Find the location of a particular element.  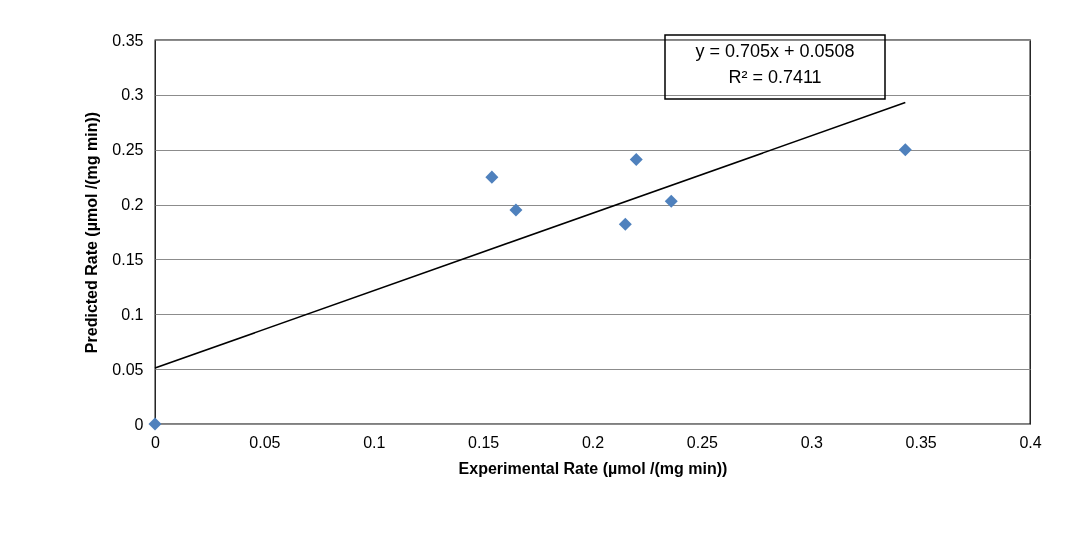

y-tick-label: 0.2 is located at coordinates (132, 205).